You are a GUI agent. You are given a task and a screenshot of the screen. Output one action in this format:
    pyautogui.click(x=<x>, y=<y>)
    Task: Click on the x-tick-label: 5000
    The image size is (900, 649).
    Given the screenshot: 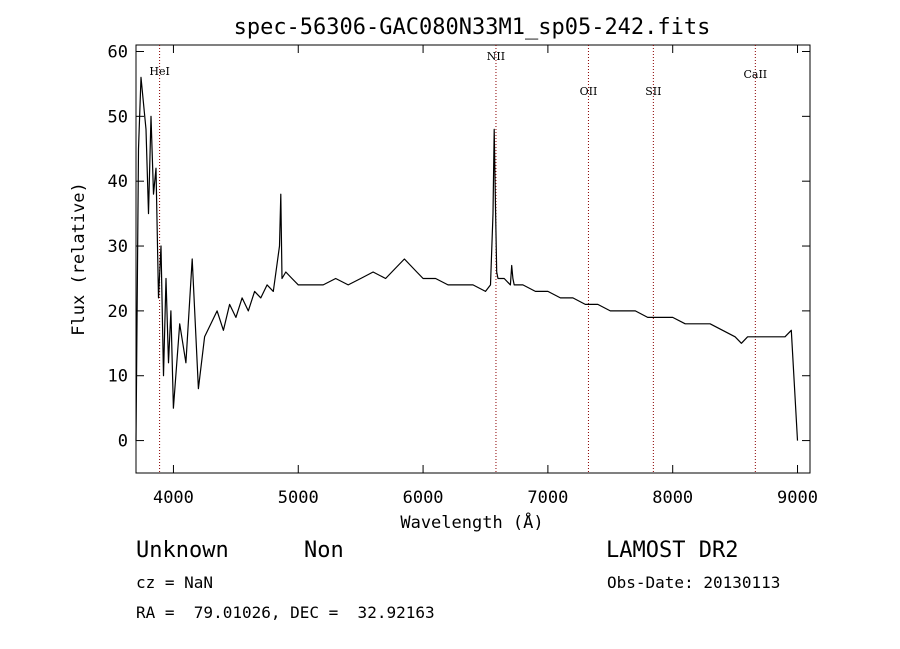 What is the action you would take?
    pyautogui.click(x=298, y=498)
    